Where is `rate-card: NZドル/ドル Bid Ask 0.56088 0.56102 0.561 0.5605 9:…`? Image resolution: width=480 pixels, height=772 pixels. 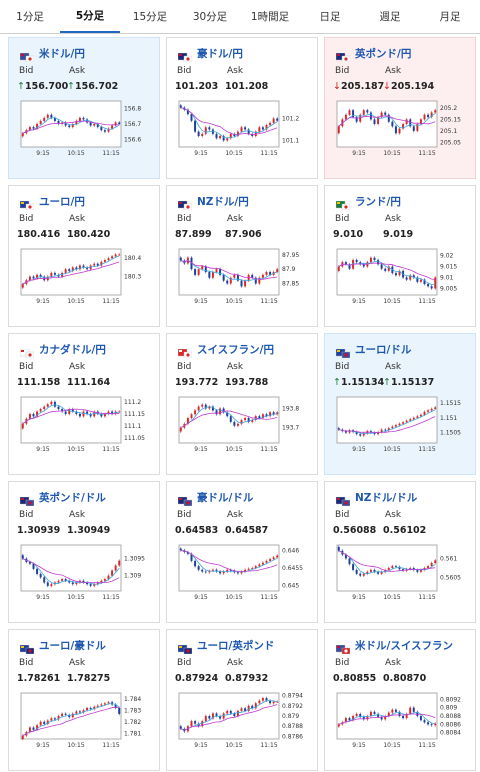
rate-card: NZドル/ドル Bid Ask 0.56088 0.56102 0.561 0.5605 9:… is located at coordinates (400, 552).